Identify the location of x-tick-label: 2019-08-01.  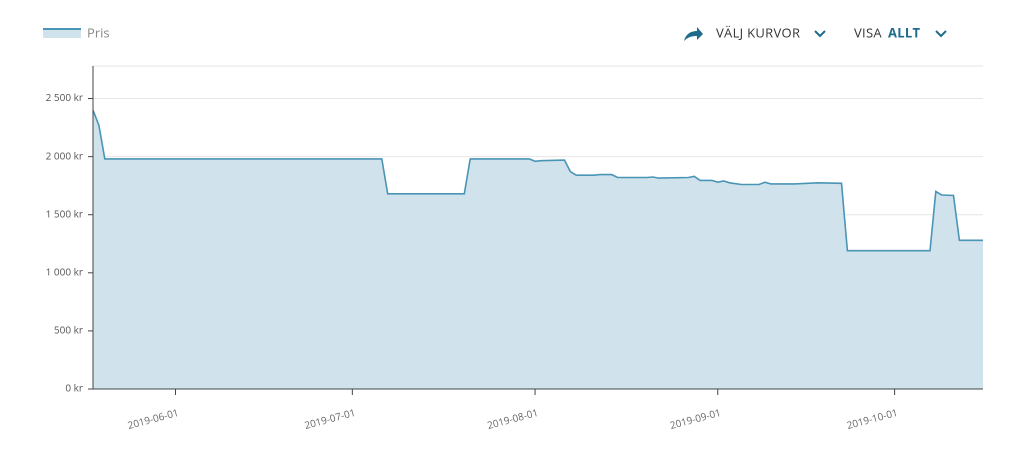
(512, 418).